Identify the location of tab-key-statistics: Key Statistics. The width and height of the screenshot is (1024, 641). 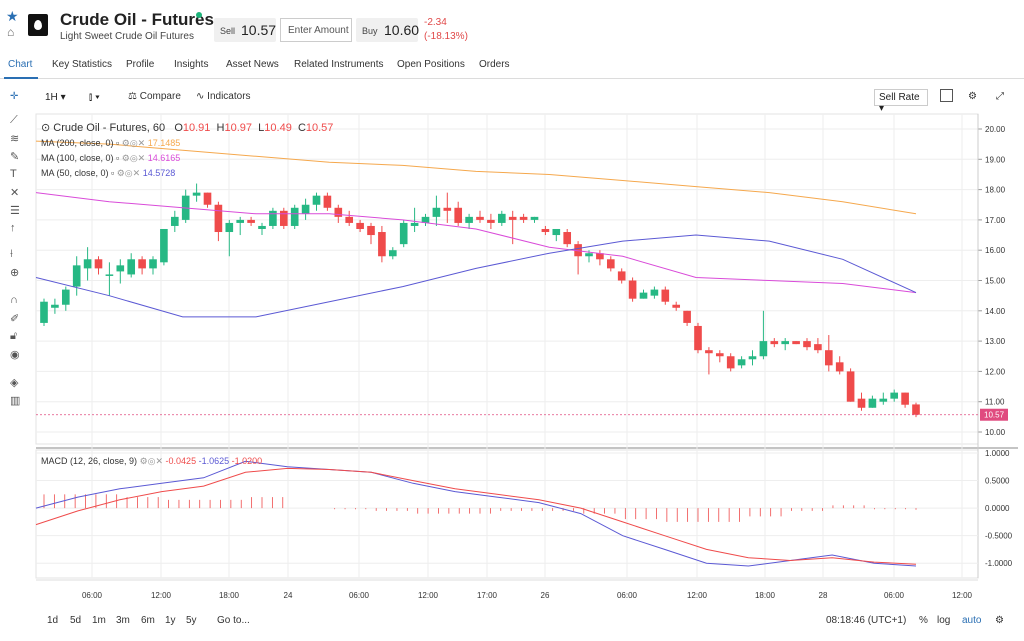
(82, 64).